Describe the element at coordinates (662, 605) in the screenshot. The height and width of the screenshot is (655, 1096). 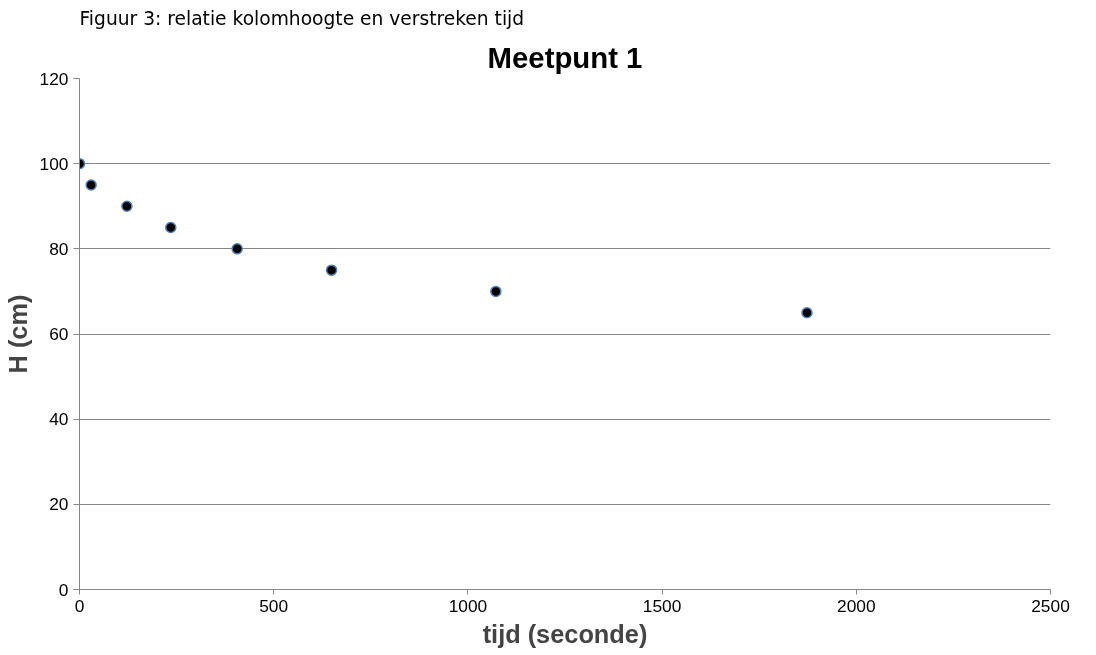
I see `x-tick-label: 1500` at that location.